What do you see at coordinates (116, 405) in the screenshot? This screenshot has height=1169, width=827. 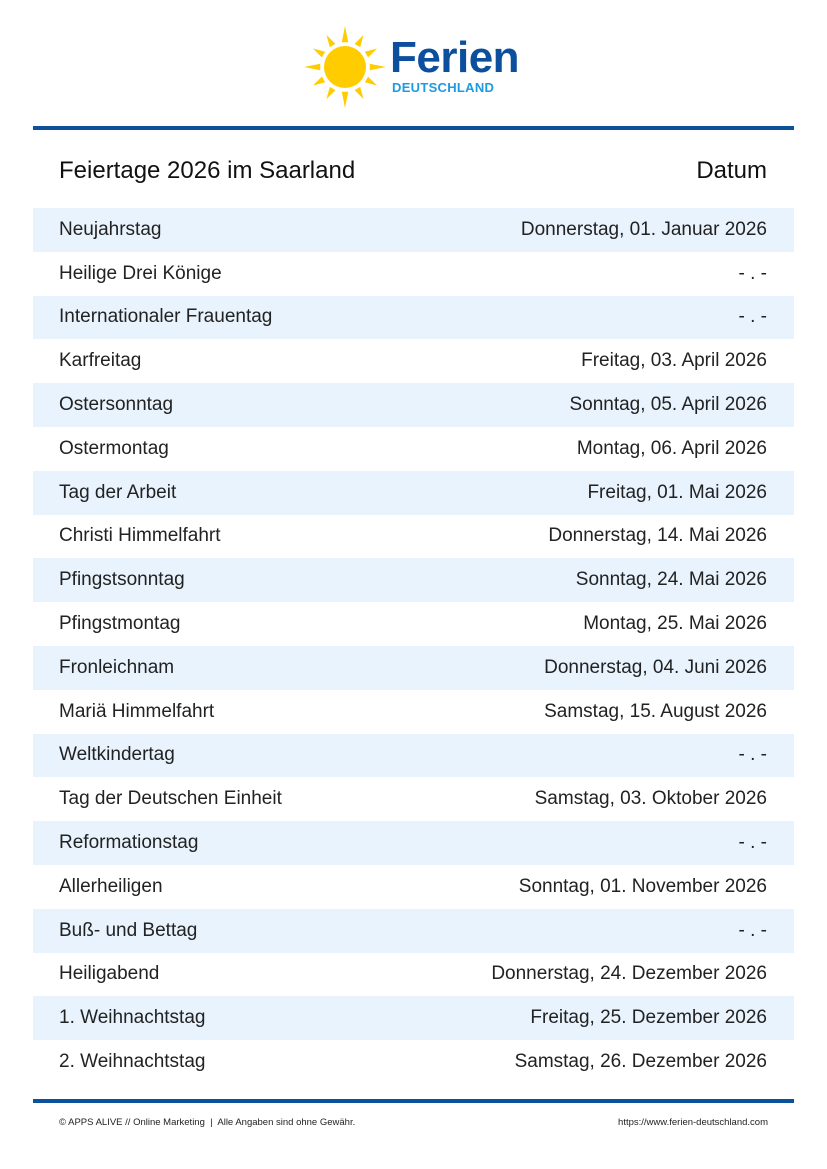 I see `holiday-name: Ostersonntag` at bounding box center [116, 405].